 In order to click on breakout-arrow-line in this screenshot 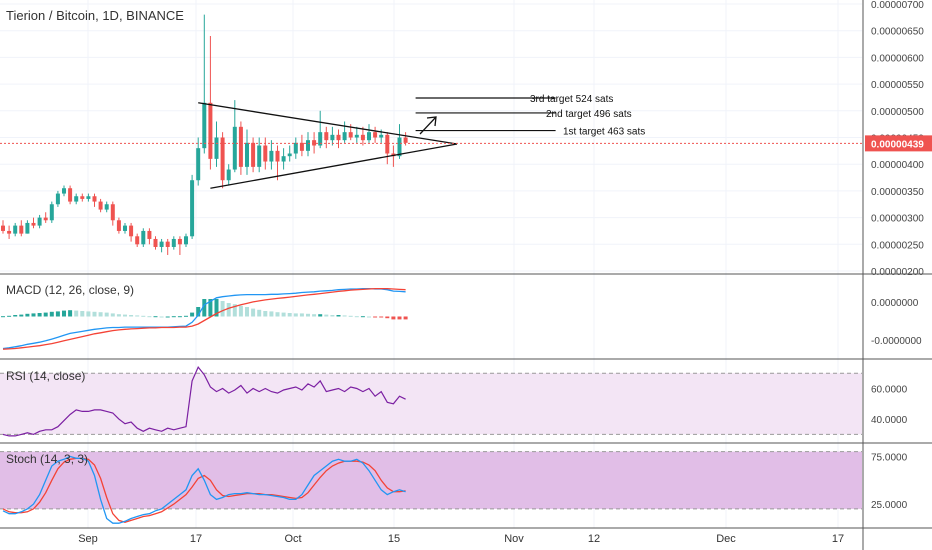, I will do `click(428, 125)`.